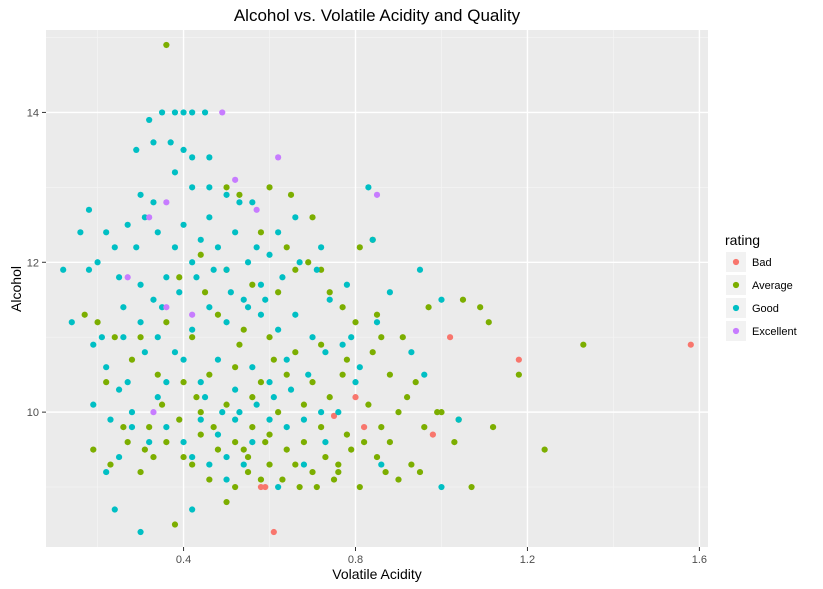 The image size is (823, 589). I want to click on legend-swatch, so click(736, 331).